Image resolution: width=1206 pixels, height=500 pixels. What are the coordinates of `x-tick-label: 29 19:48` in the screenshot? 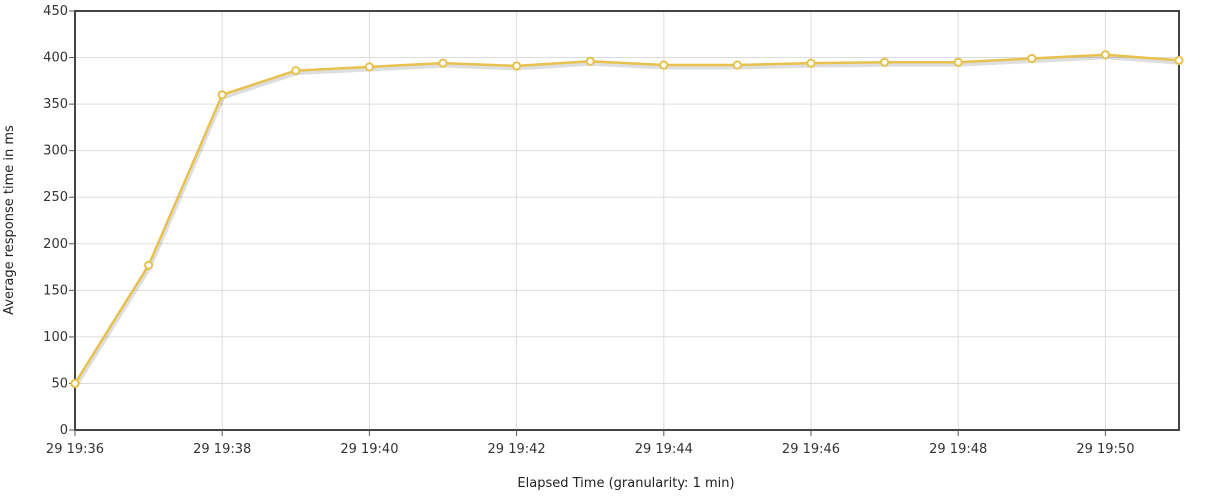 It's located at (958, 449).